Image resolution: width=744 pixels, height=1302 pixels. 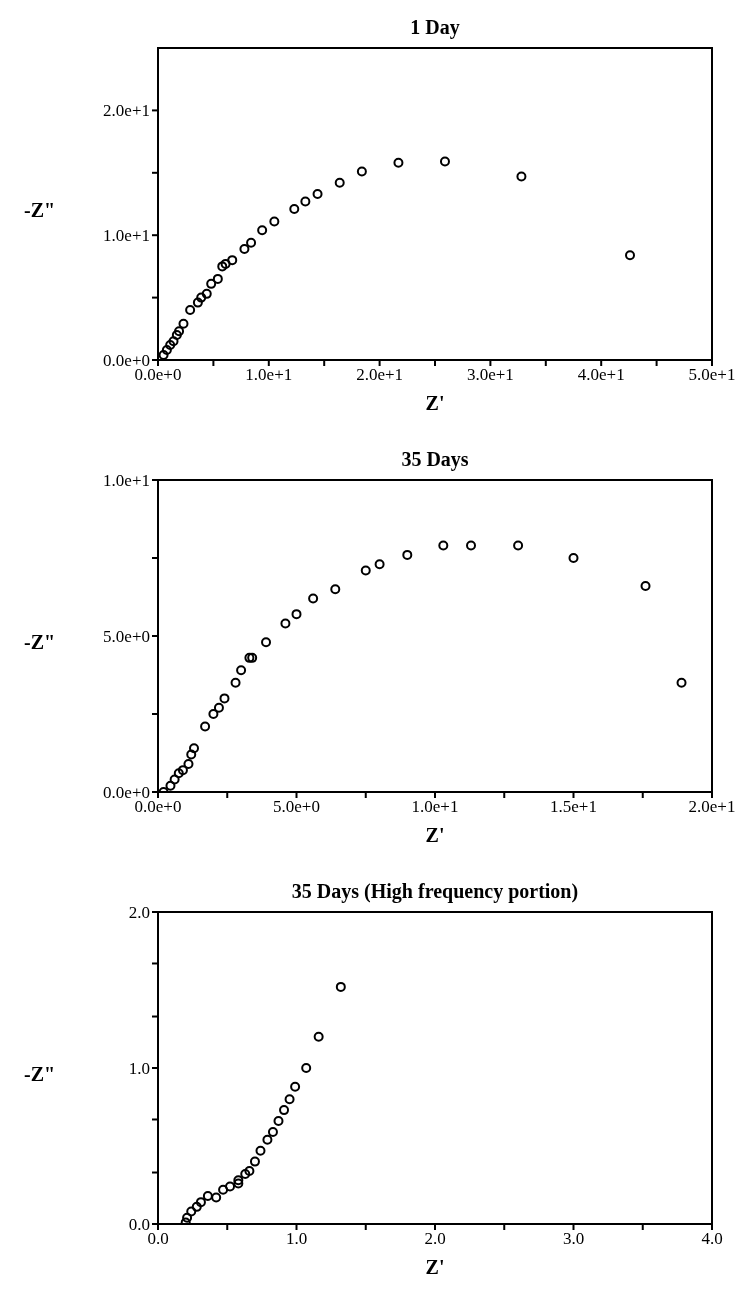 What do you see at coordinates (126, 111) in the screenshot?
I see `y-tick-label: 2.0e+1` at bounding box center [126, 111].